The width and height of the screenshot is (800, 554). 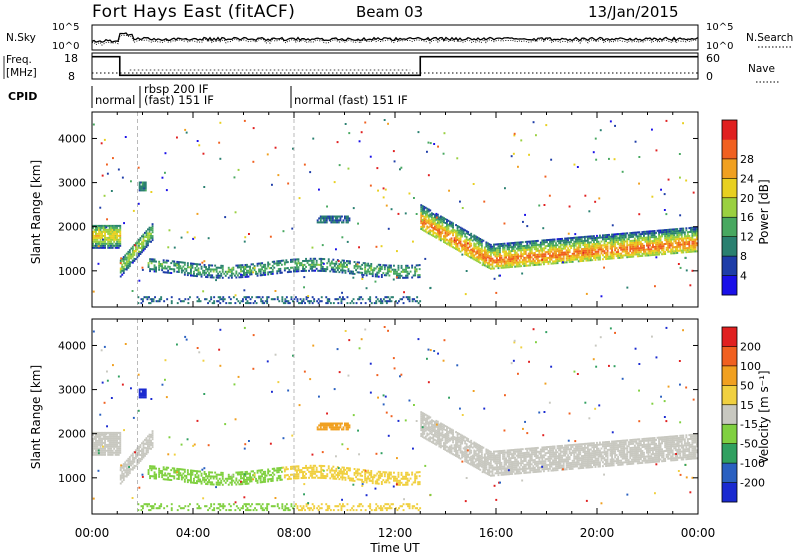 What do you see at coordinates (713, 58) in the screenshot?
I see `nave-tick-top: 60` at bounding box center [713, 58].